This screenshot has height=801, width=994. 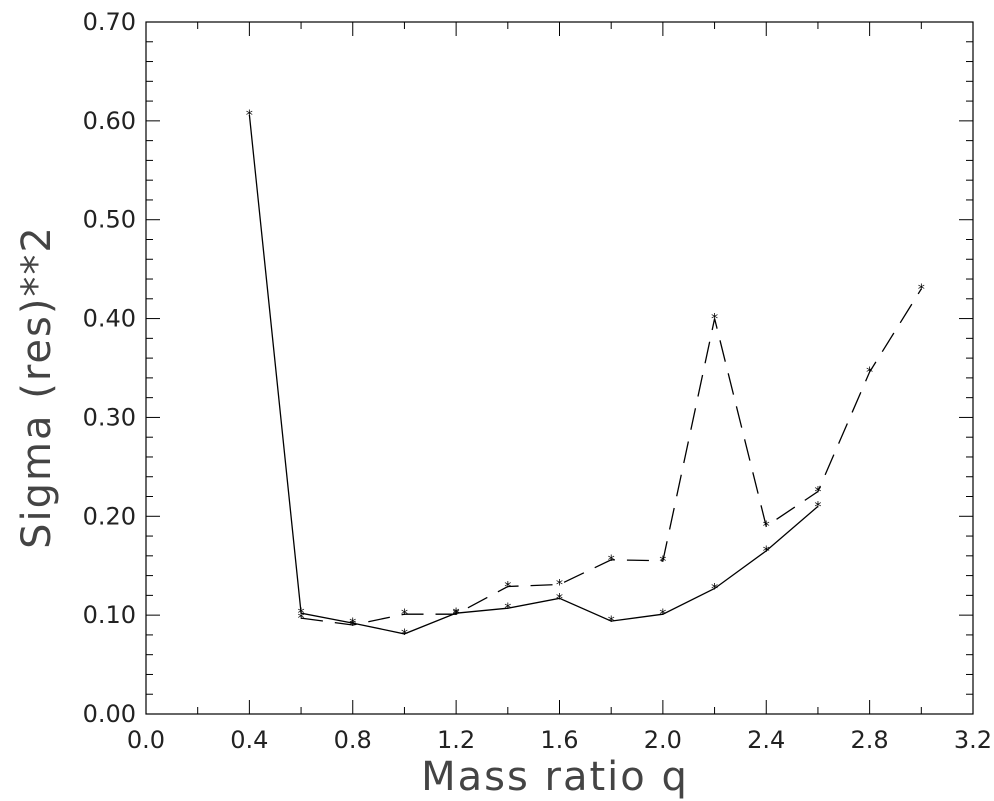 What do you see at coordinates (109, 220) in the screenshot?
I see `y-tick-label: 0.50` at bounding box center [109, 220].